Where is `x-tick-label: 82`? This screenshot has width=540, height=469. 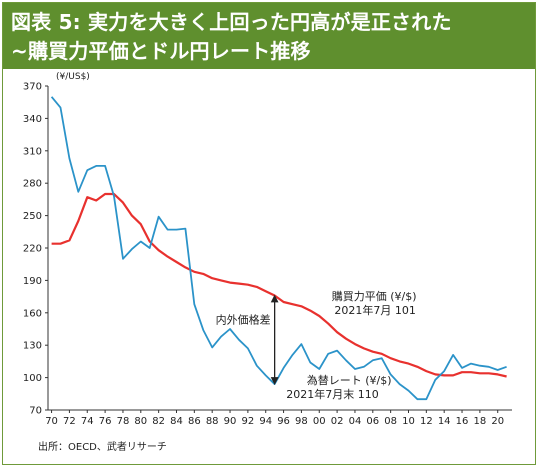 x-tick-label: 82 is located at coordinates (158, 421).